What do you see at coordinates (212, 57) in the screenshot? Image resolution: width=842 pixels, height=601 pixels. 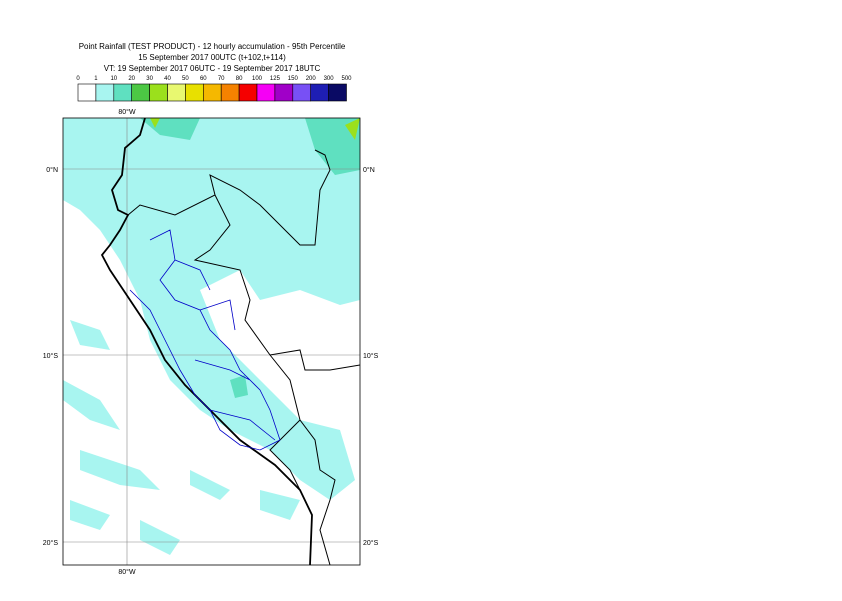 I see `title-line: 15 September 2017 00UTC (t+102,t+114)` at bounding box center [212, 57].